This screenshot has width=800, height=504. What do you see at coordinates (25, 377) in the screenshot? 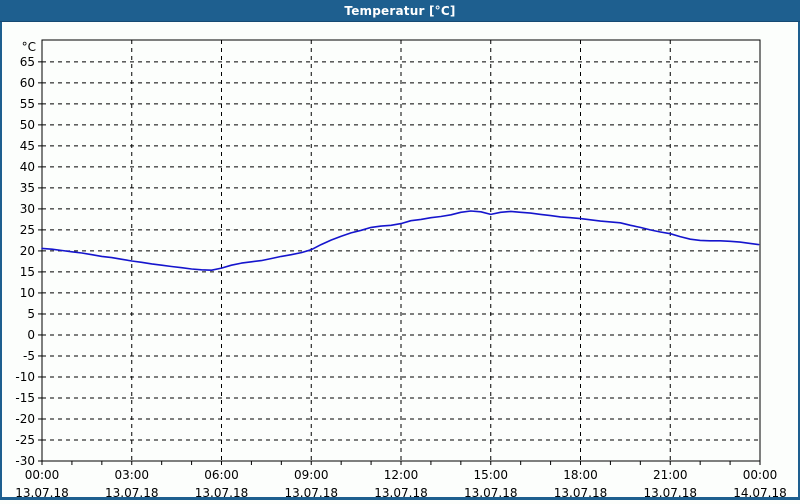
I see `y-tick-label: -10` at bounding box center [25, 377].